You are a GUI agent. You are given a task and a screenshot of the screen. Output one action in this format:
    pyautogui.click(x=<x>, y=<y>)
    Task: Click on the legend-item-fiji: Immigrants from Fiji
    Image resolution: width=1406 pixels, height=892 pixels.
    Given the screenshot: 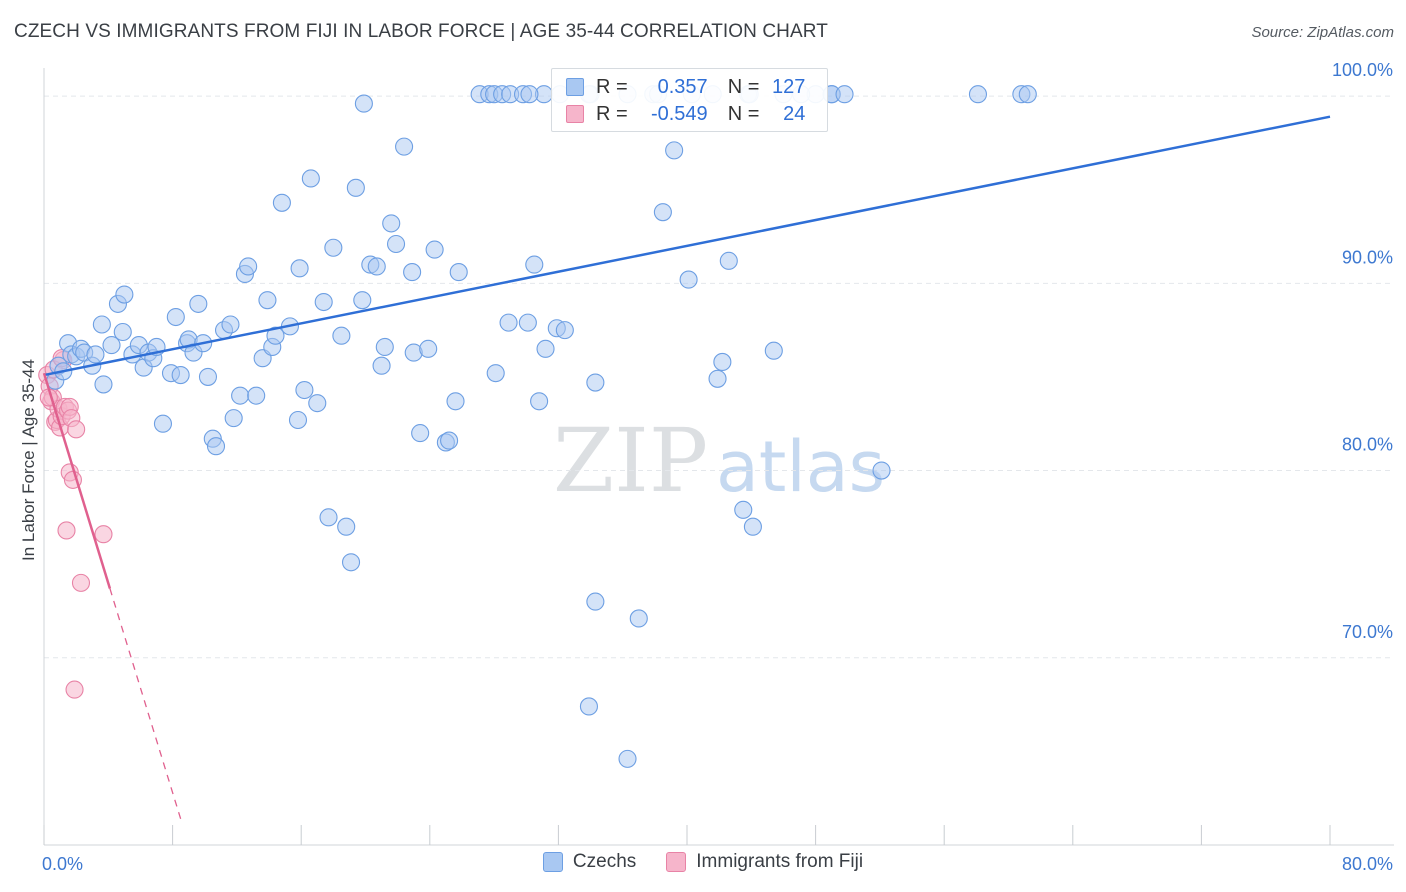 What is the action you would take?
    pyautogui.click(x=764, y=862)
    